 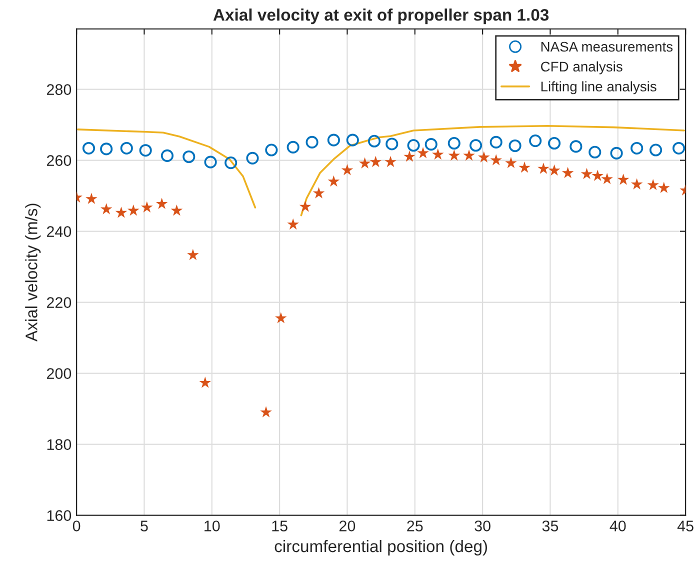 I want to click on y-tick-label: 240, so click(x=59, y=231).